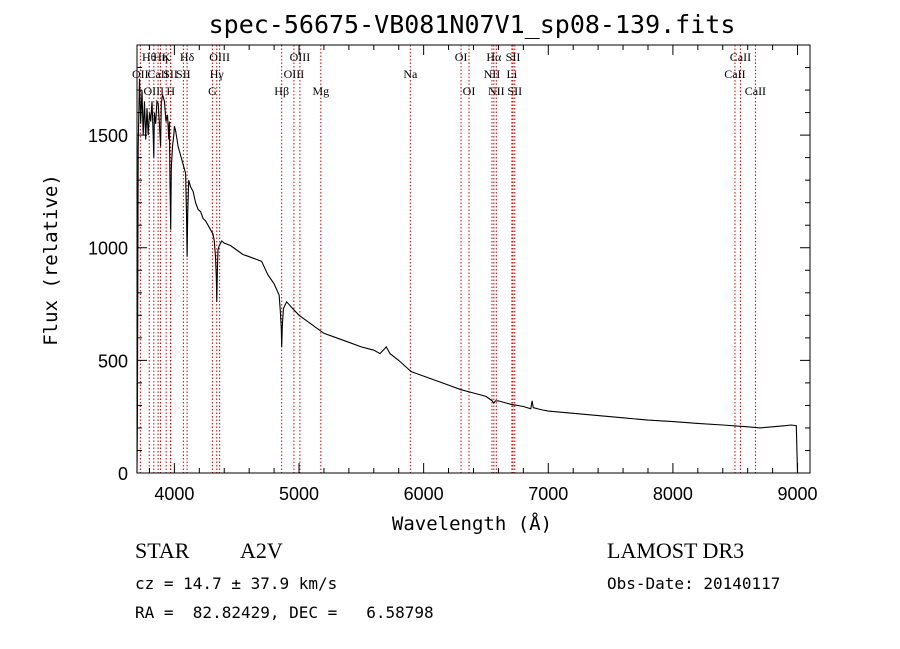 The image size is (900, 649). Describe the element at coordinates (410, 74) in the screenshot. I see `line-label: Na` at that location.